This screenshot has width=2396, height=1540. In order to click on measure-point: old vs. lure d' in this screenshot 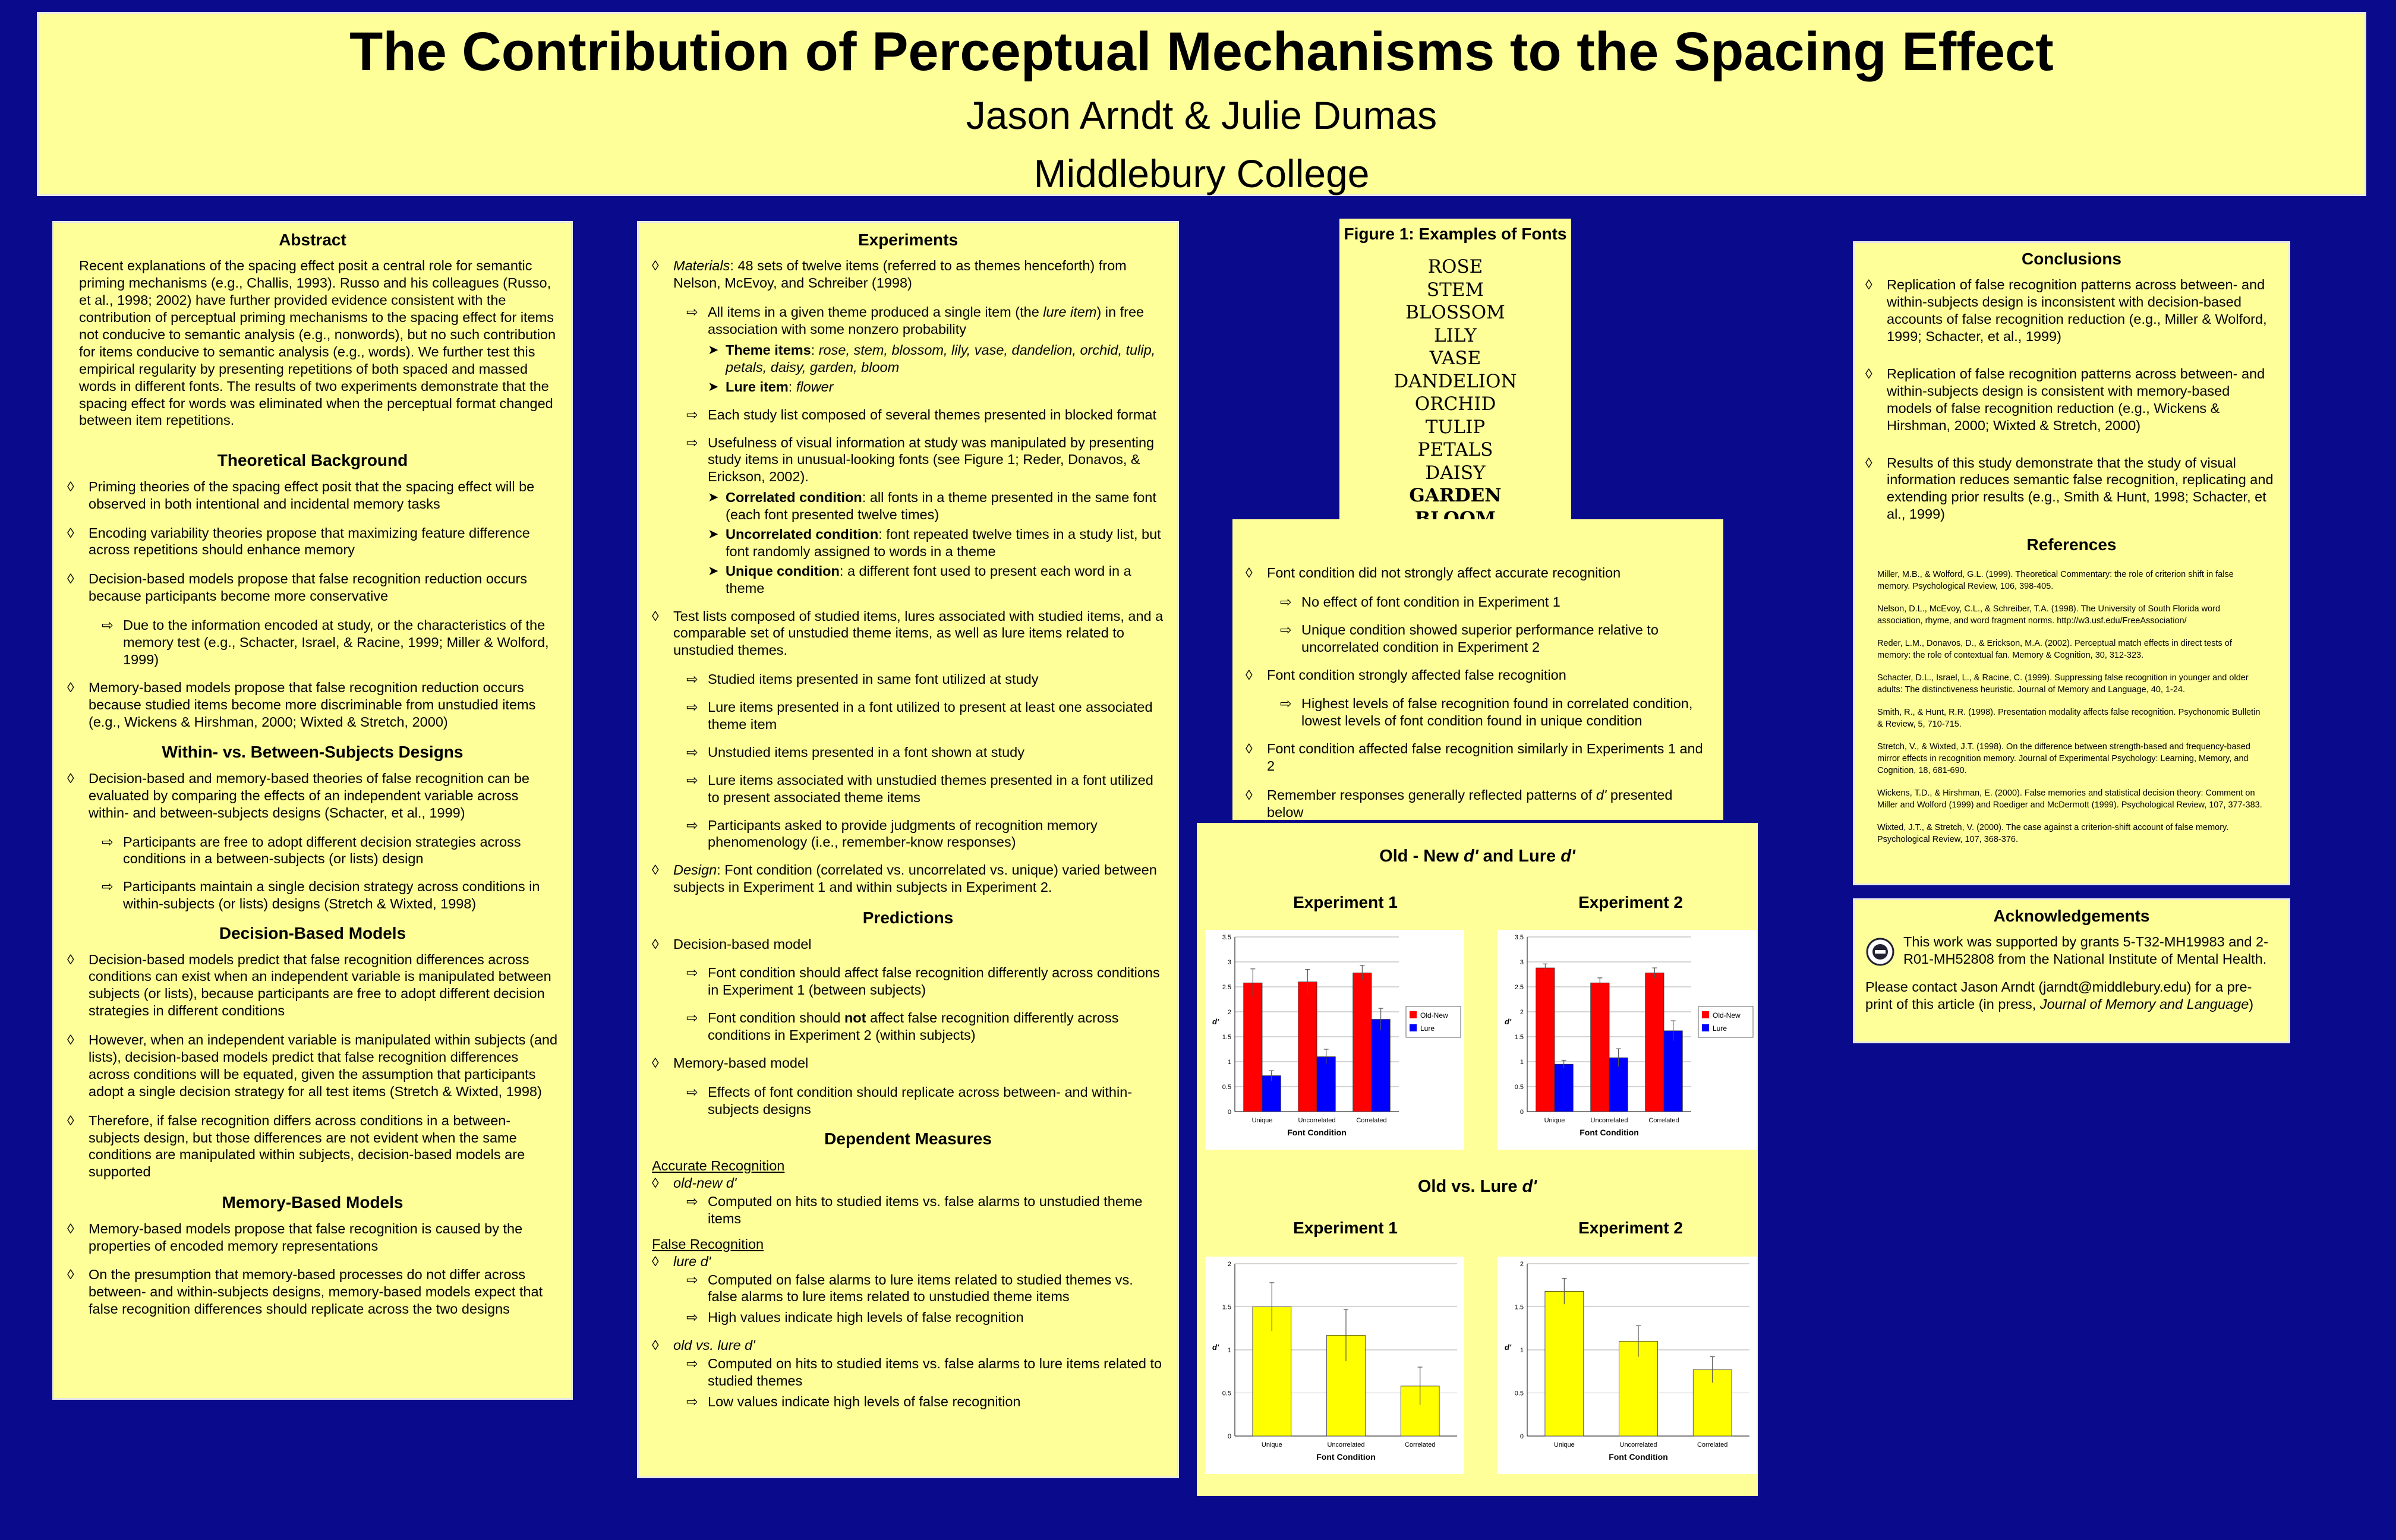, I will do `click(908, 1345)`.